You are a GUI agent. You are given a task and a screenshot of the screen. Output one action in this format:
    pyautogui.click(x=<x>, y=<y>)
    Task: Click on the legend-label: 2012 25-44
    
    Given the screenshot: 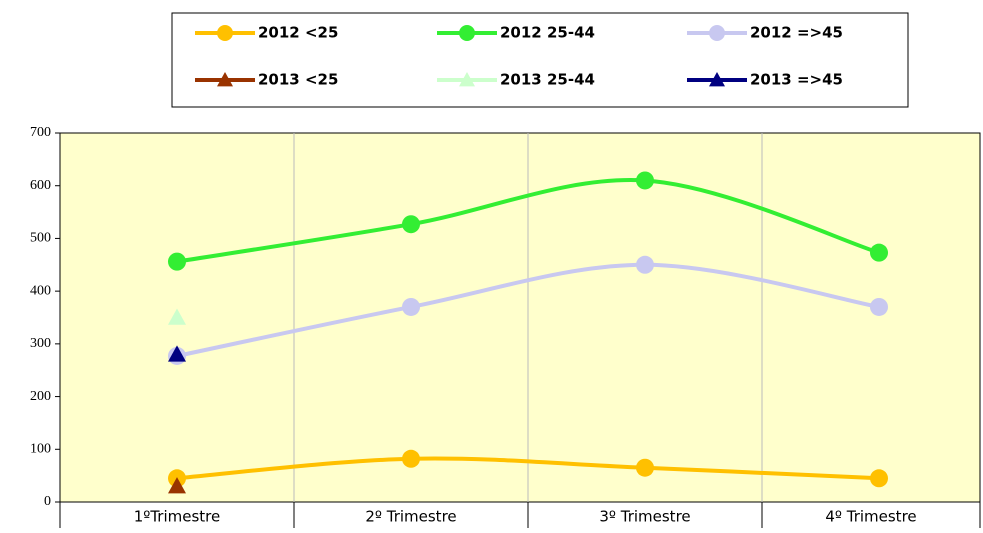 What is the action you would take?
    pyautogui.click(x=547, y=33)
    